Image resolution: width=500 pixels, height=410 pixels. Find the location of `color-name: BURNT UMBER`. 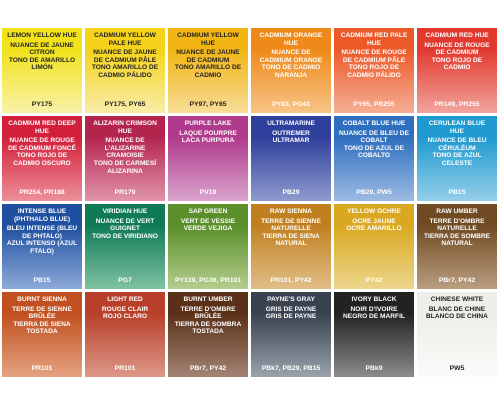

color-name: BURNT UMBER is located at coordinates (208, 299).